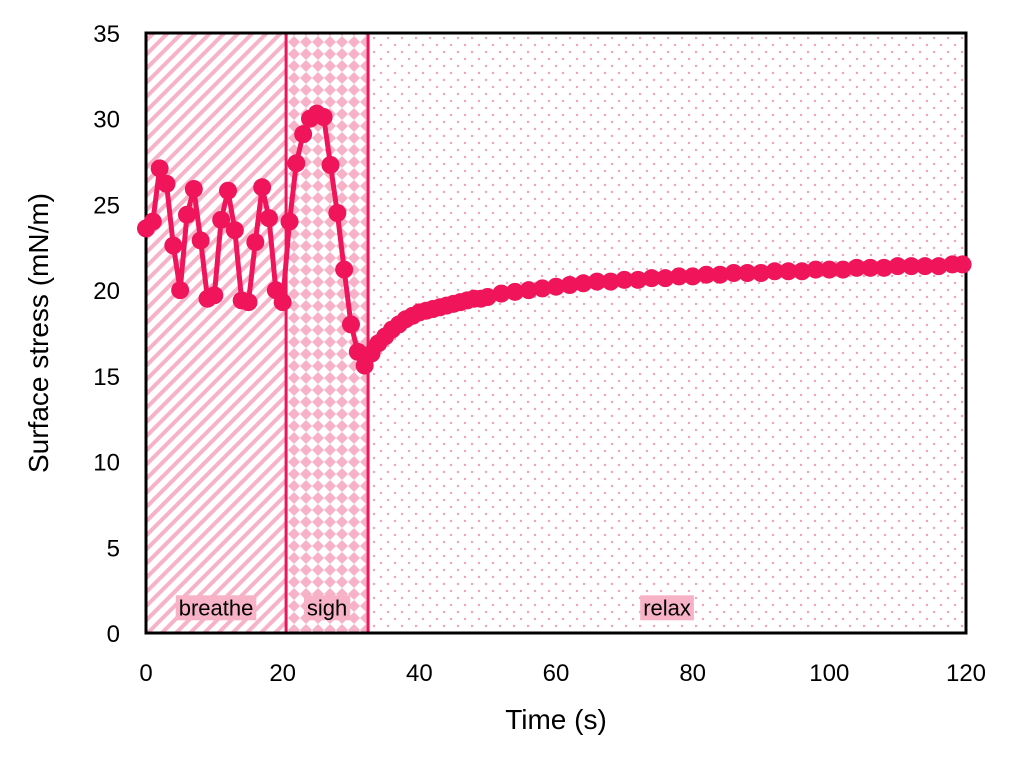 The width and height of the screenshot is (1024, 773). I want to click on region-label-bg-breathe, so click(216, 608).